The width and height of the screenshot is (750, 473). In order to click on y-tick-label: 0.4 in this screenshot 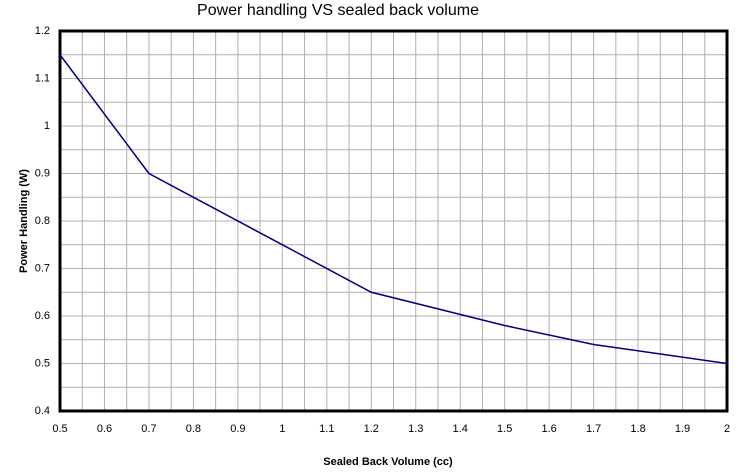, I will do `click(42, 411)`.